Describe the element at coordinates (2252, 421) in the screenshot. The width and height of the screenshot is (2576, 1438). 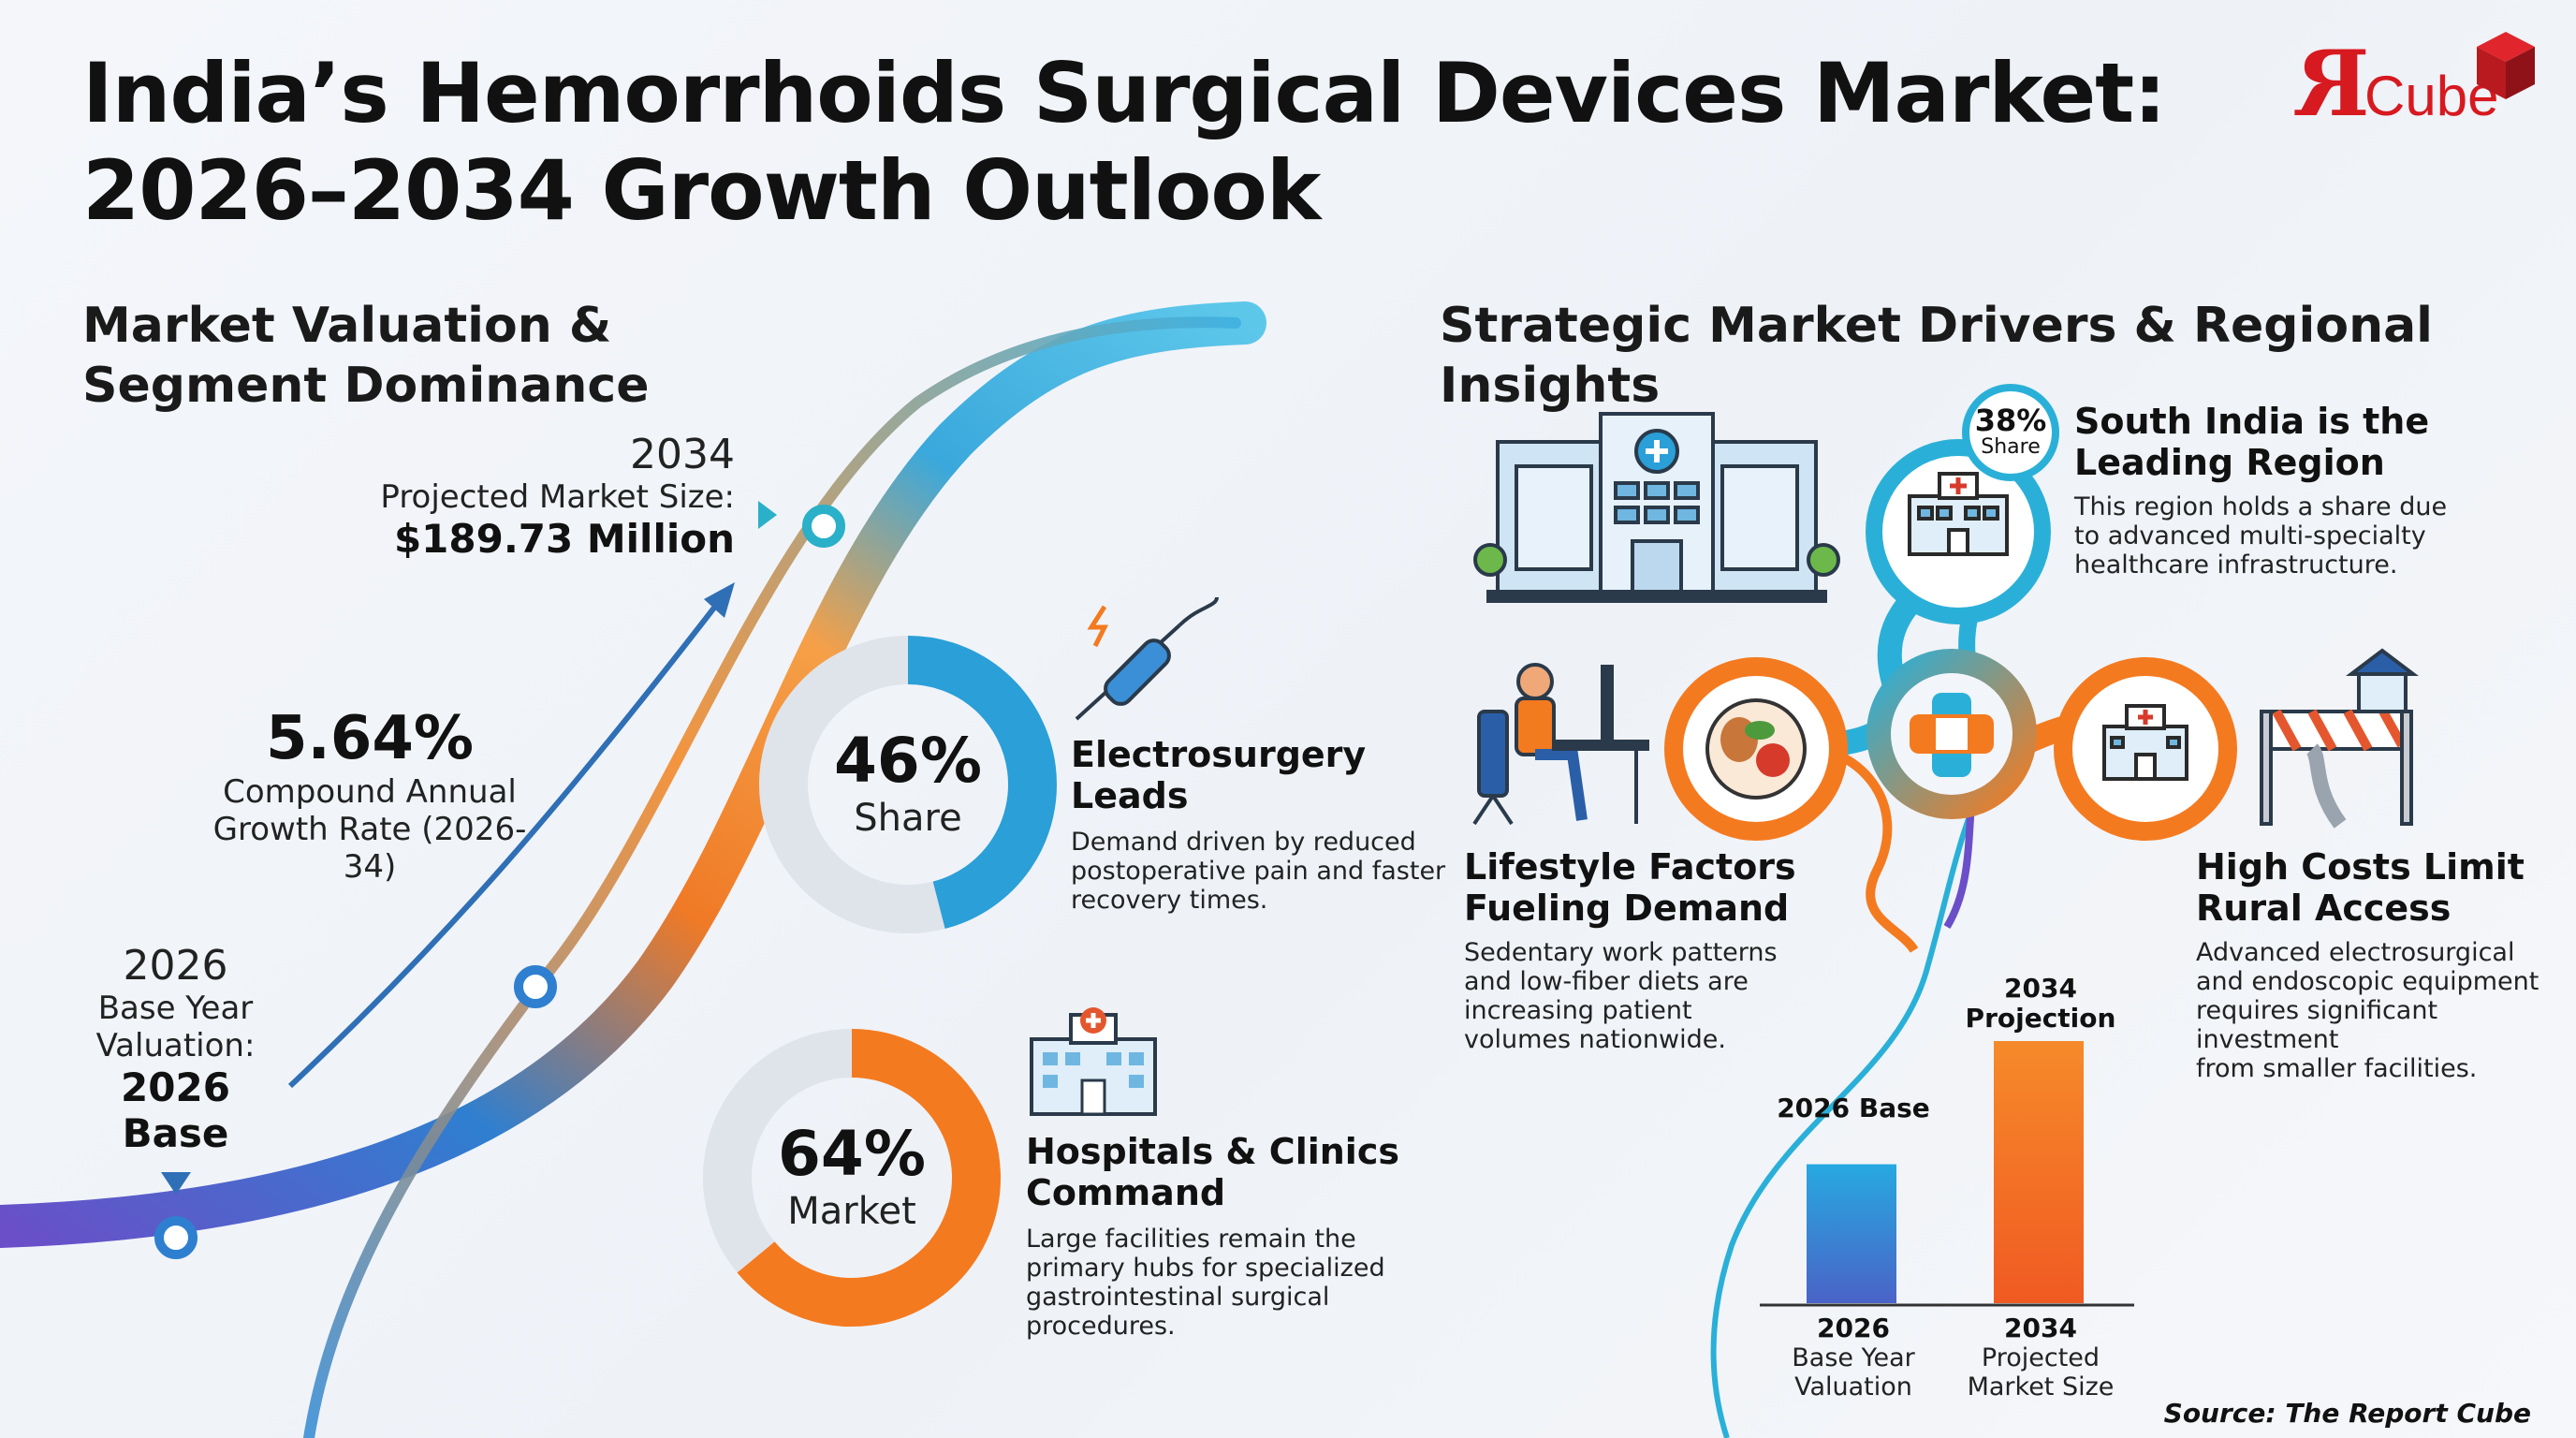
I see `region-heading-1: South India is the` at that location.